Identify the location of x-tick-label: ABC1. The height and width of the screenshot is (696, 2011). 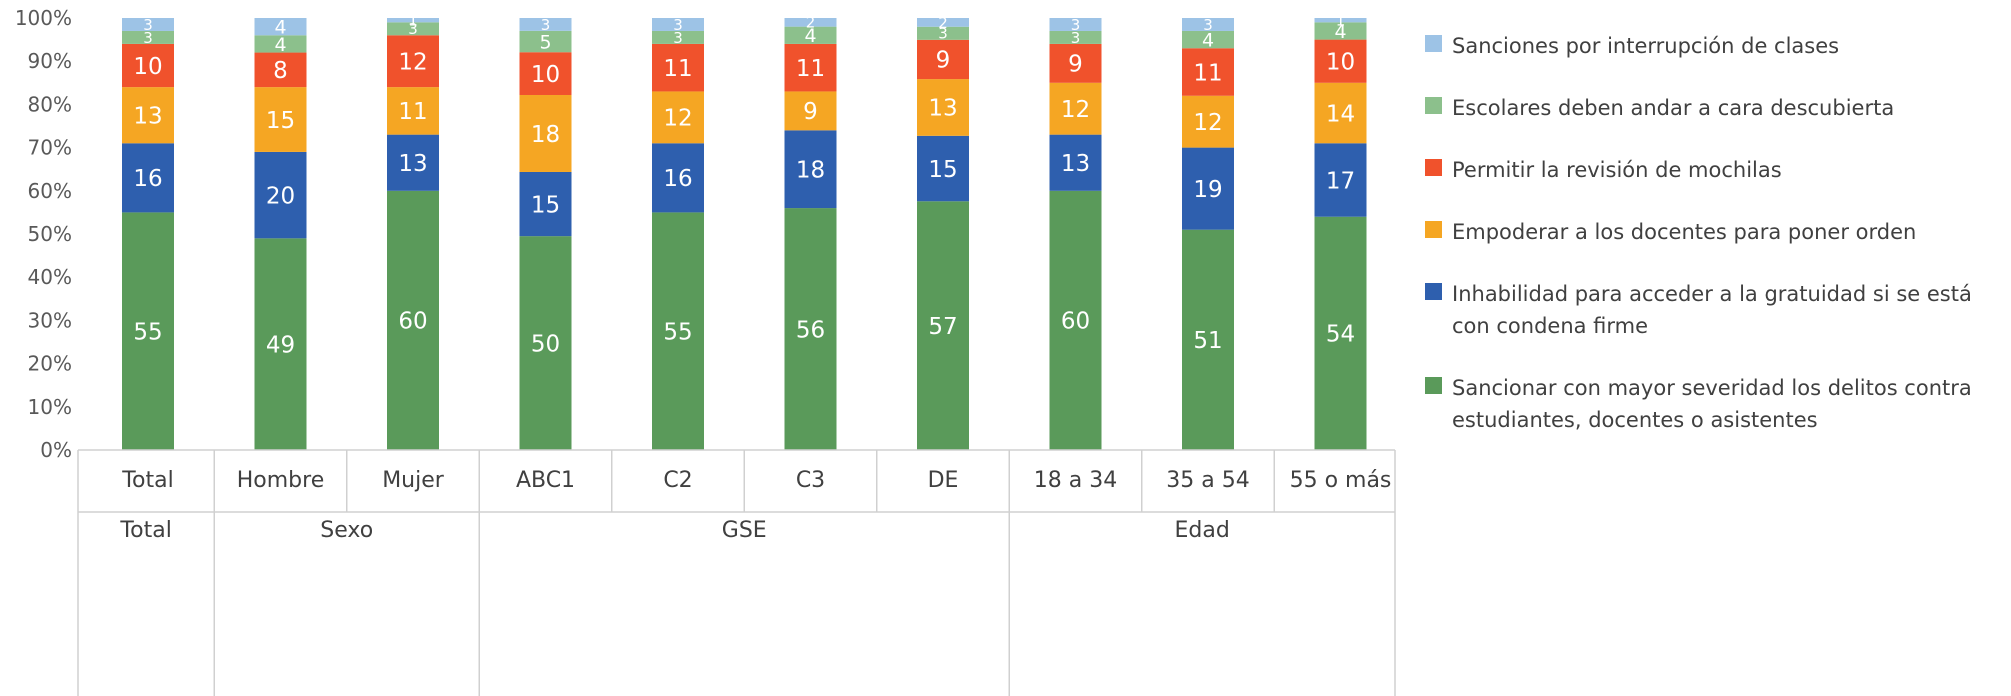
(545, 480).